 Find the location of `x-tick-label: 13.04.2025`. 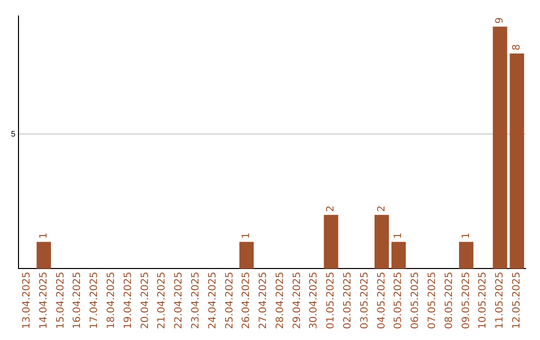

x-tick-label: 13.04.2025 is located at coordinates (26, 301).